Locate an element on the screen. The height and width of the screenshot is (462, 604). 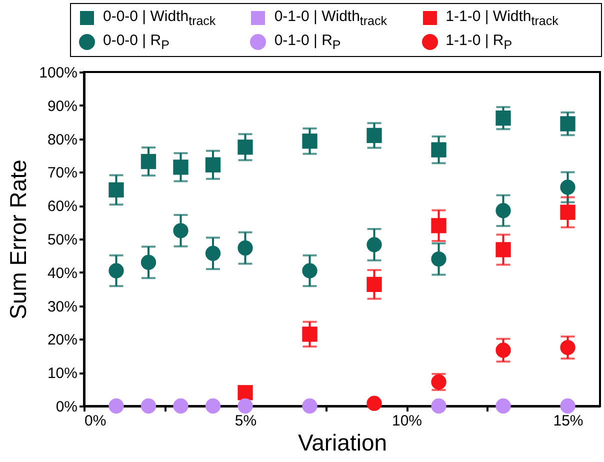
legend-label: 1-1-0 | Width$_{track}$ is located at coordinates (502, 18).